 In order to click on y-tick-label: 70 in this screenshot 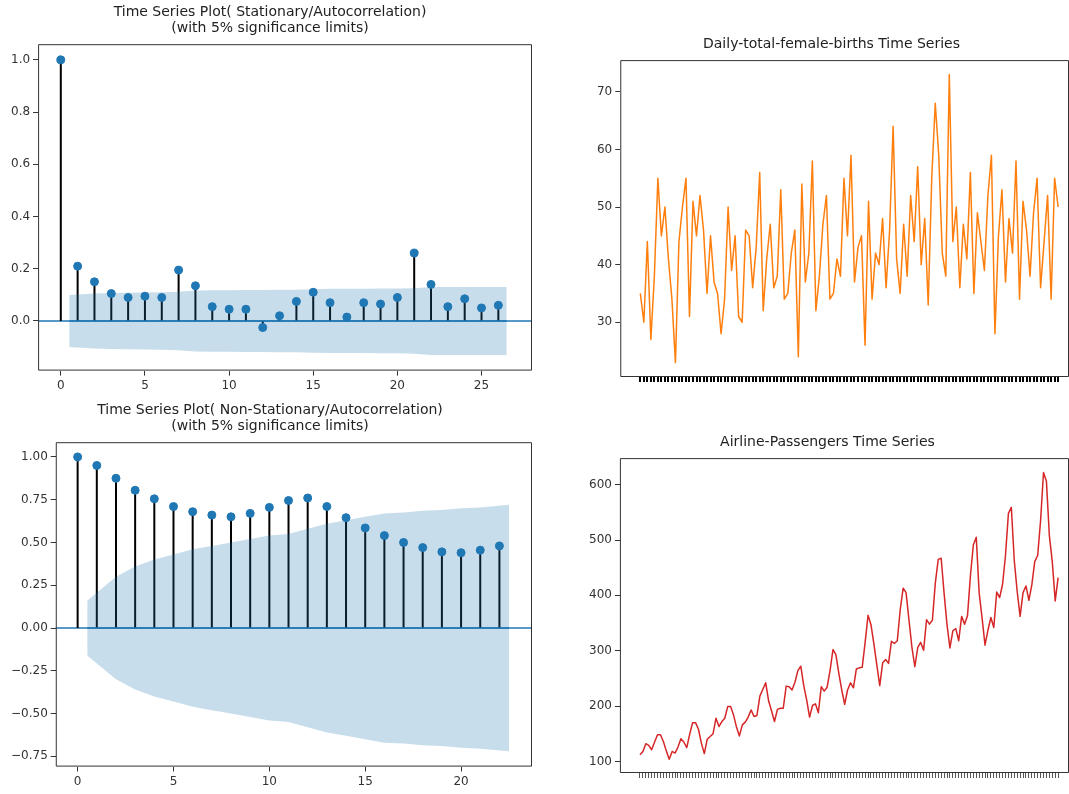, I will do `click(604, 90)`.